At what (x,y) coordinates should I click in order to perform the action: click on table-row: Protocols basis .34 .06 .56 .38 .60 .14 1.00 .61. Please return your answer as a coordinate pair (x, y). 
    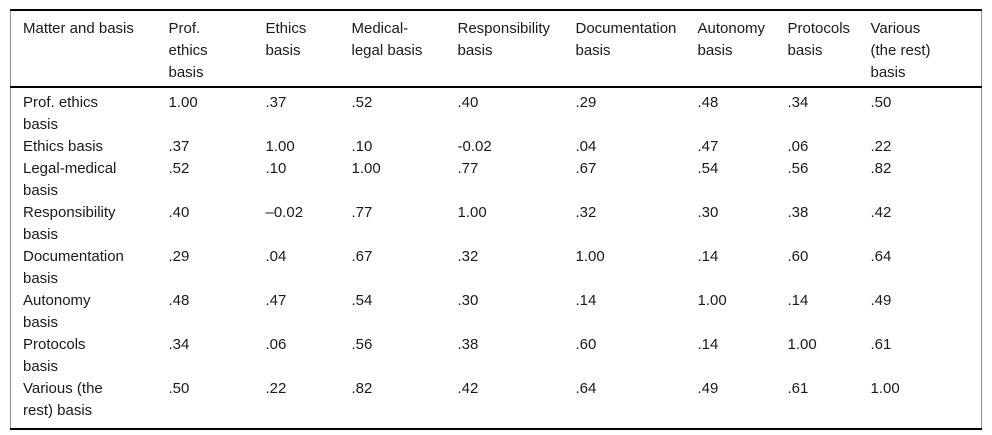
    Looking at the image, I should click on (496, 356).